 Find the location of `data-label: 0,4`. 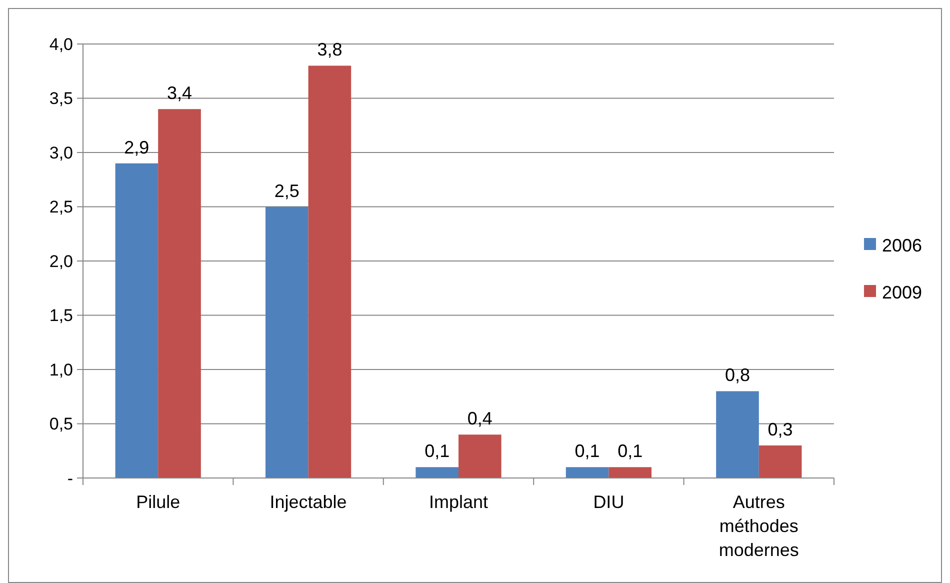

data-label: 0,4 is located at coordinates (479, 418).